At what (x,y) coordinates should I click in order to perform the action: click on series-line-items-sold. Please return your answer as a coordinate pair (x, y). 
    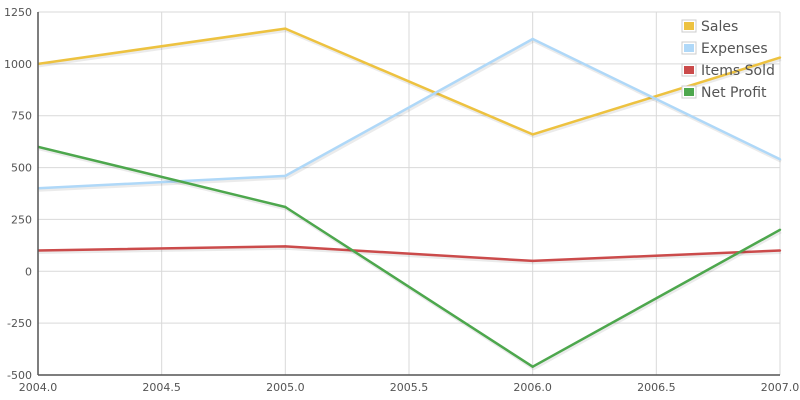
    Looking at the image, I should click on (409, 254).